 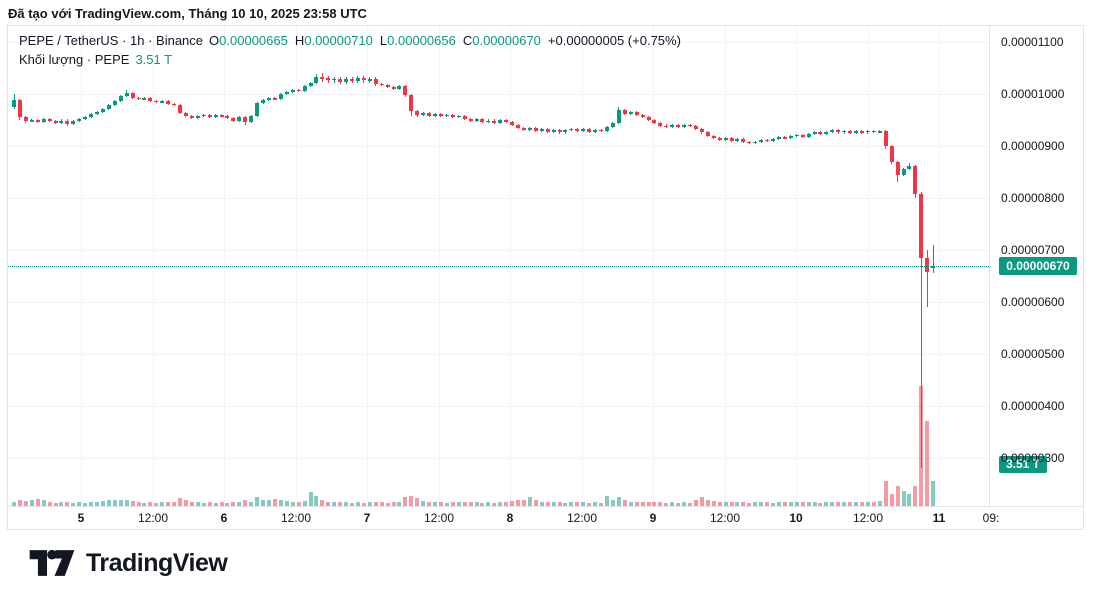 I want to click on legend-volume-row: Khối lượng · PEPE 3.51 T, so click(x=350, y=59).